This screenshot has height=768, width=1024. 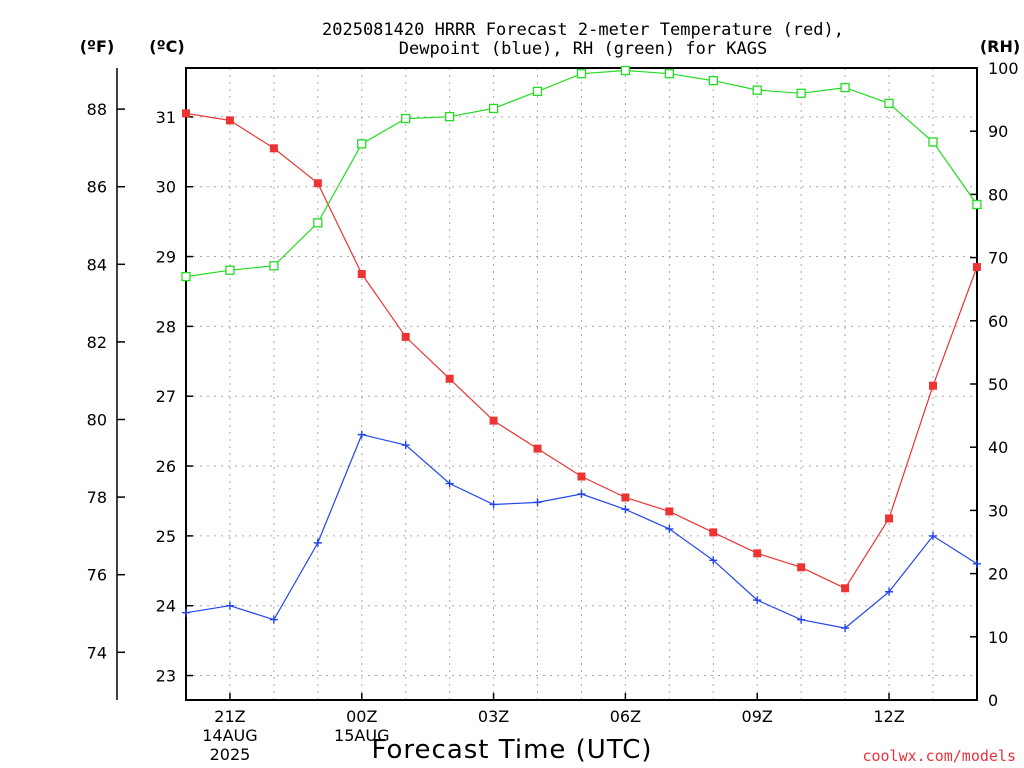 What do you see at coordinates (998, 510) in the screenshot?
I see `rh-tick-label: 30` at bounding box center [998, 510].